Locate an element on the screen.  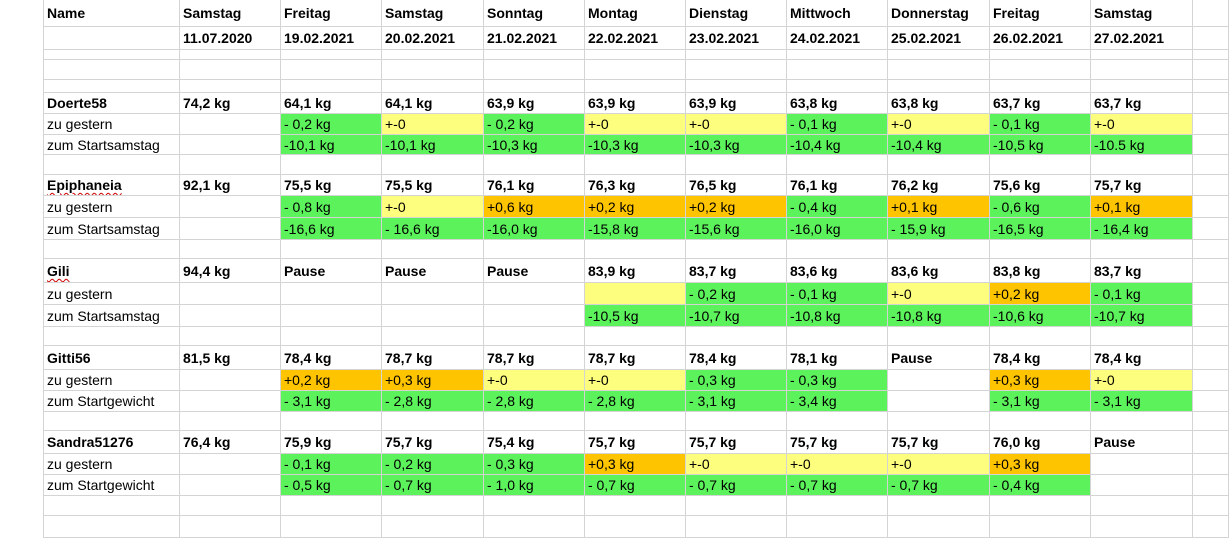
person-name: Gitti56 is located at coordinates (112, 358).